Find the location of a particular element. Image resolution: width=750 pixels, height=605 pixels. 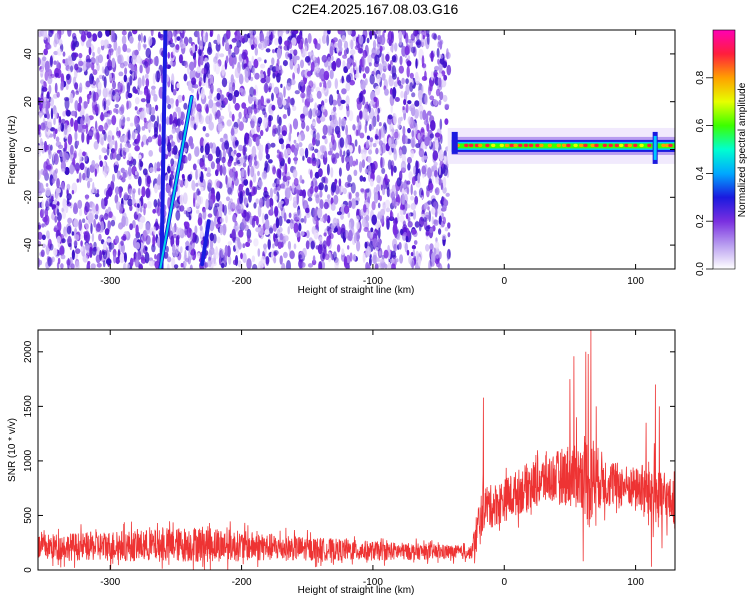

colorbar-gradient is located at coordinates (724, 149).